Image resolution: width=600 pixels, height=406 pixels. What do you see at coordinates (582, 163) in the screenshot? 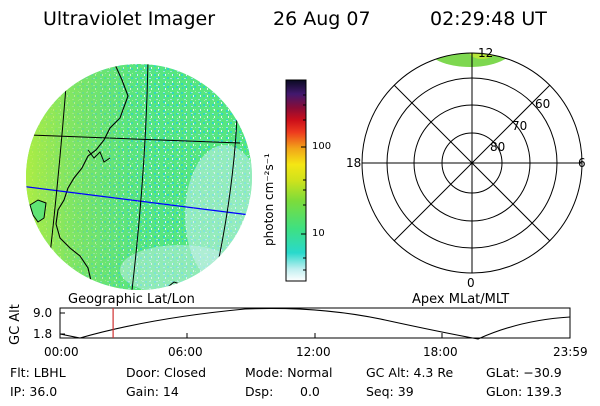
I see `mlt-label-6: 6` at bounding box center [582, 163].